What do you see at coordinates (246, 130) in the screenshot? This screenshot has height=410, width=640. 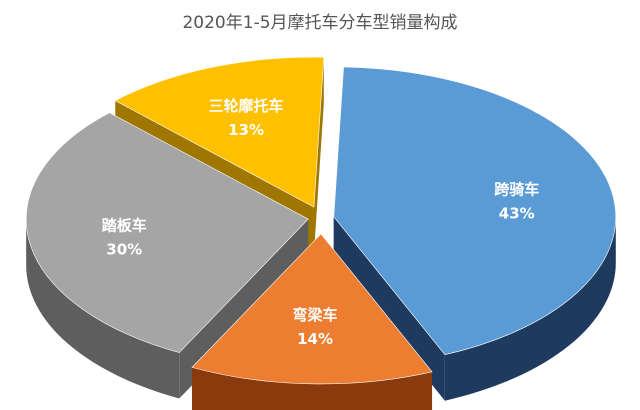 I see `slice-4-value-label: 13%` at bounding box center [246, 130].